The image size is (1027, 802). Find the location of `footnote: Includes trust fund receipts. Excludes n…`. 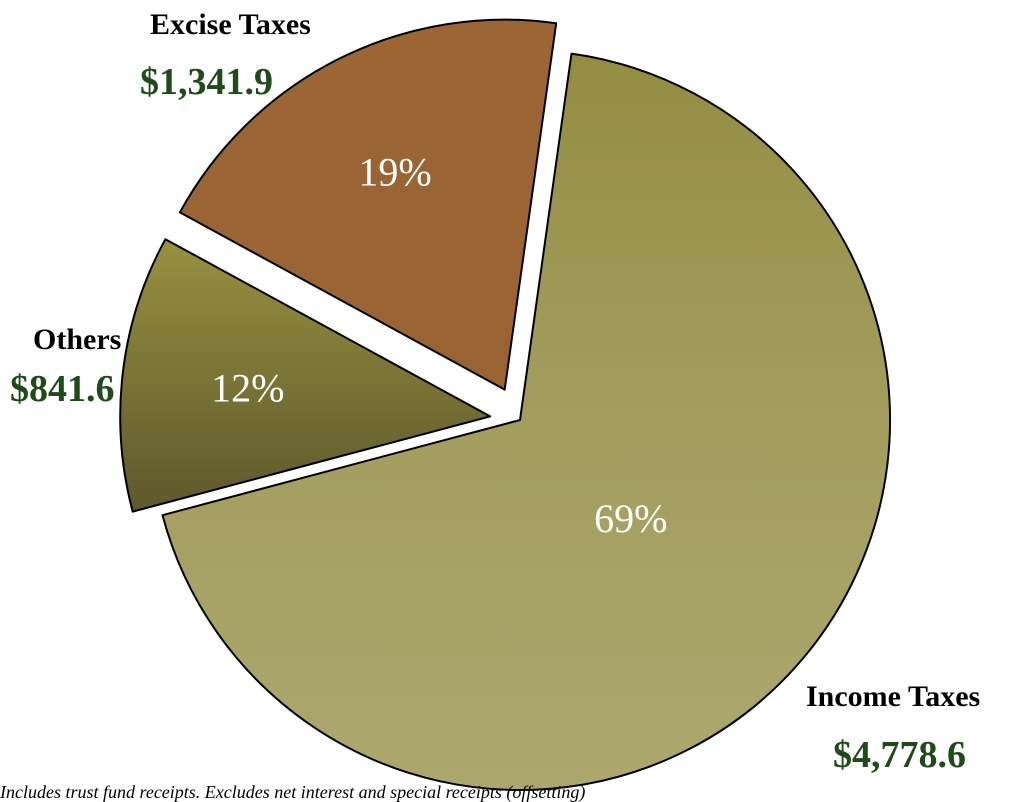

footnote: Includes trust fund receipts. Excludes n… is located at coordinates (293, 792).